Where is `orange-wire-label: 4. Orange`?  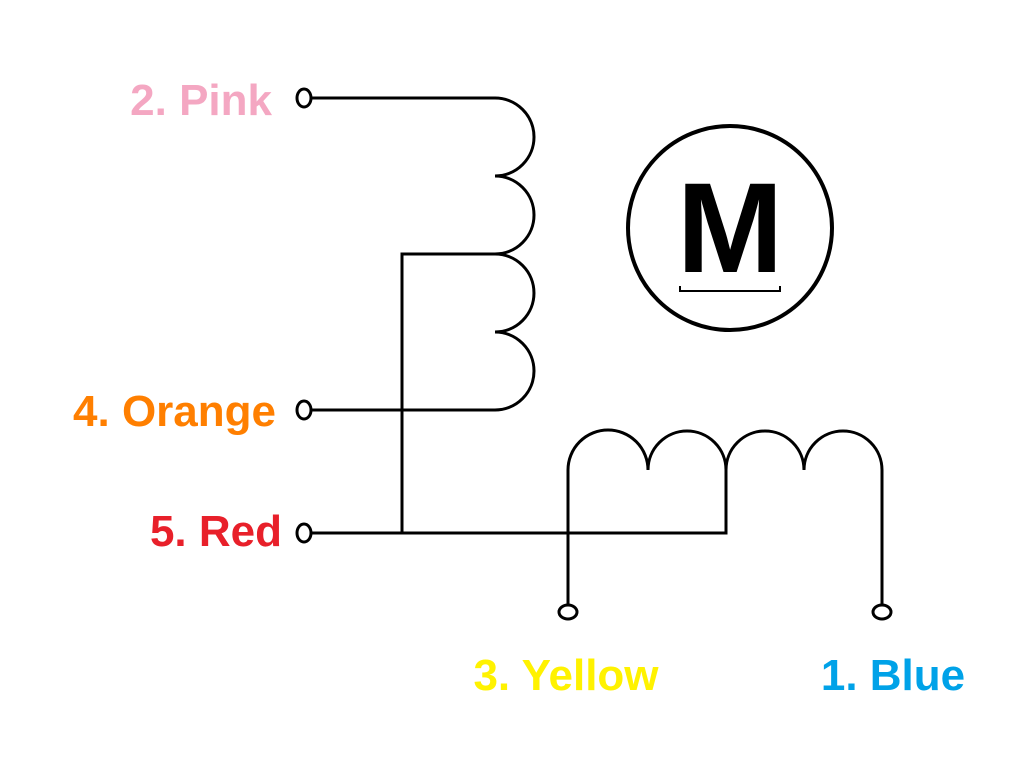
orange-wire-label: 4. Orange is located at coordinates (174, 411).